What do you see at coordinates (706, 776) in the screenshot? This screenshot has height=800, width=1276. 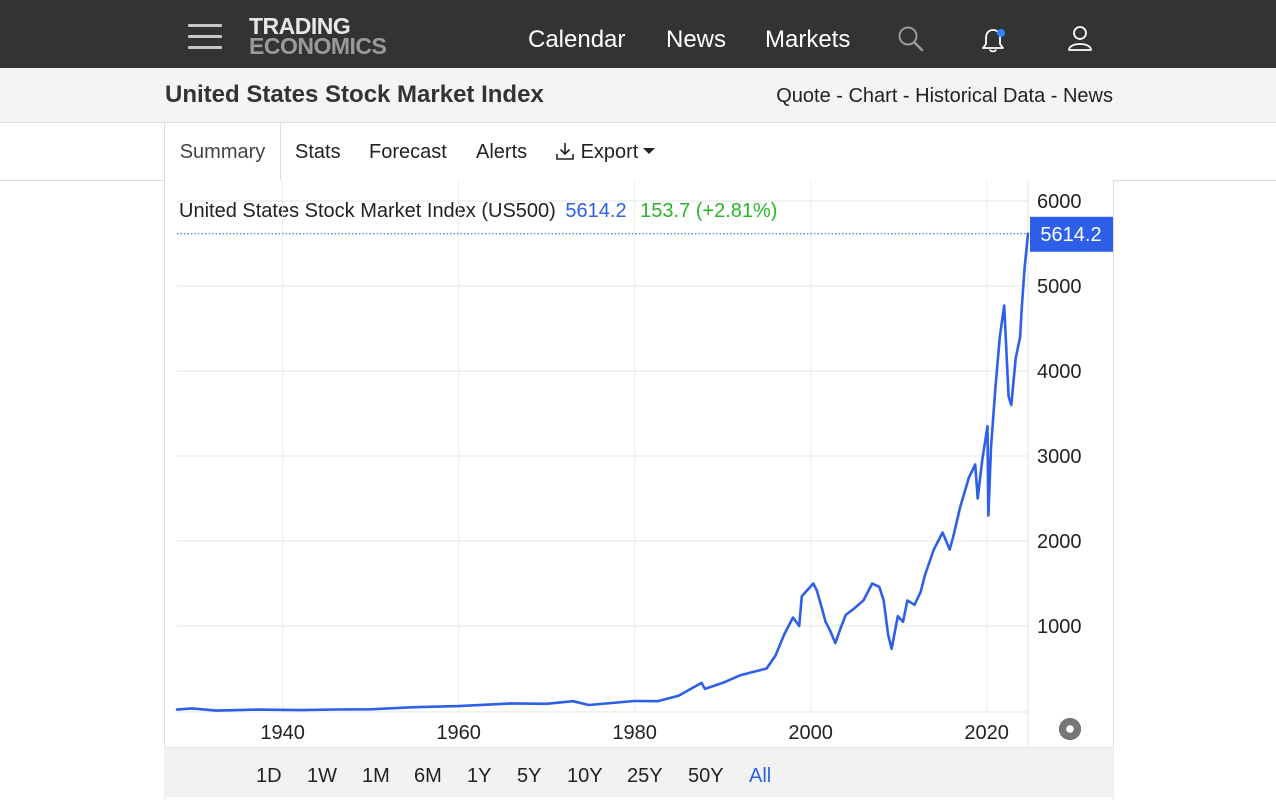 I see `range-50y: 50Y` at bounding box center [706, 776].